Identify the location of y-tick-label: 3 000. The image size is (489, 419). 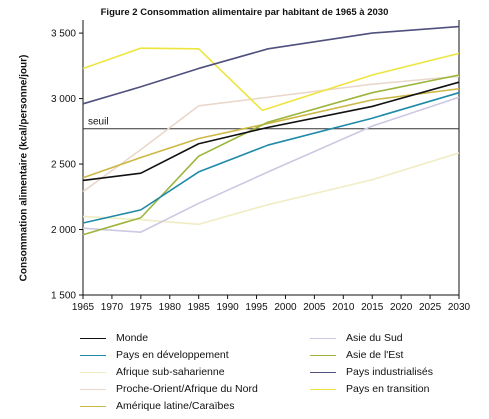
(63, 99).